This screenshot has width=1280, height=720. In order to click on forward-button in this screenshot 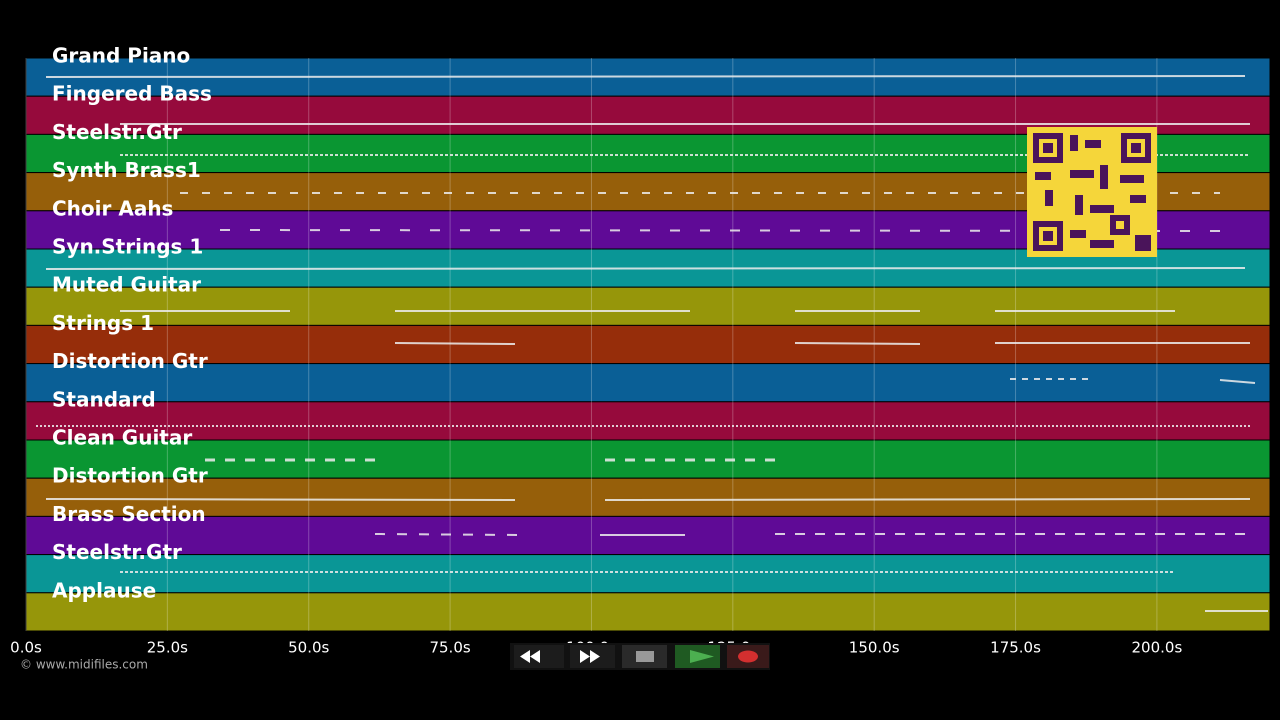, I will do `click(592, 656)`.